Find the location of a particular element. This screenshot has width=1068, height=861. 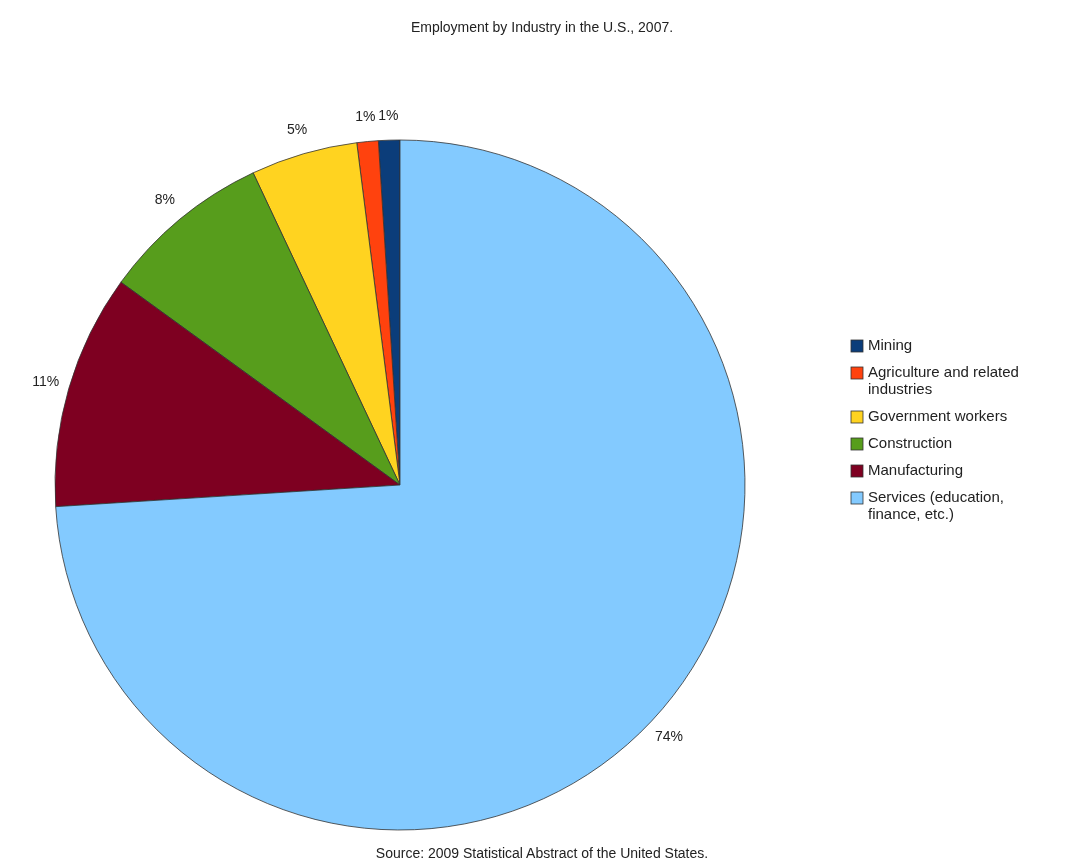

source-note: Source: 2009 Statistical Abstract of the United States. is located at coordinates (542, 853).